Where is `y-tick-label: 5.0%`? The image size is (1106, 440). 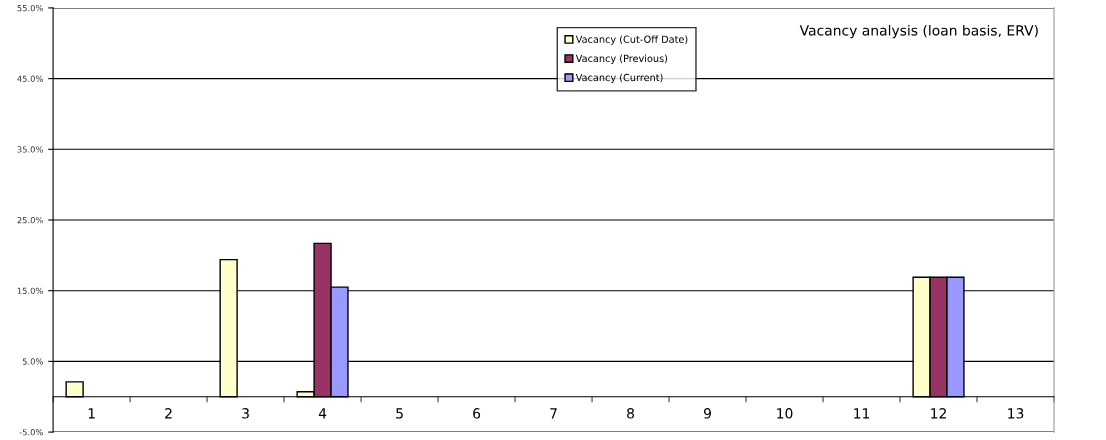 y-tick-label: 5.0% is located at coordinates (32, 361).